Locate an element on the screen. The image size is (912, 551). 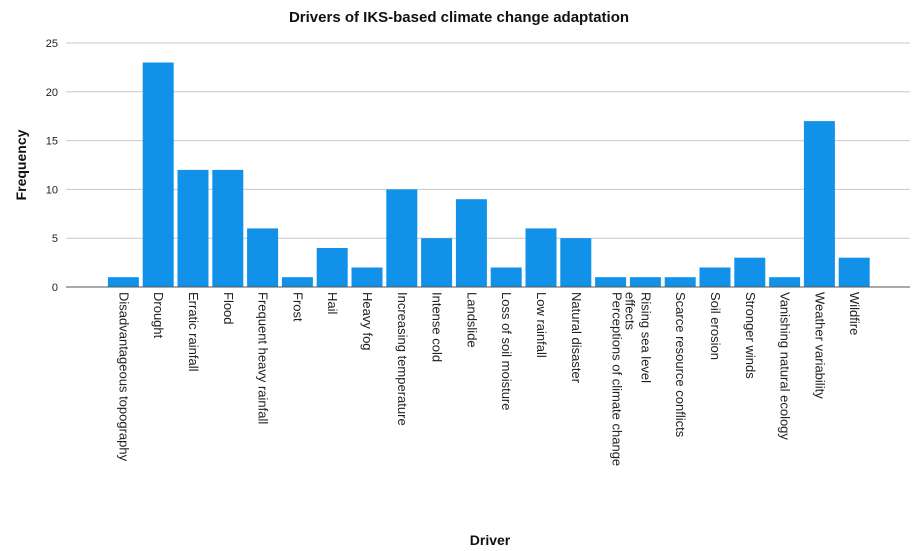
x-tick-text: Vanishing natural ecology is located at coordinates (785, 366).